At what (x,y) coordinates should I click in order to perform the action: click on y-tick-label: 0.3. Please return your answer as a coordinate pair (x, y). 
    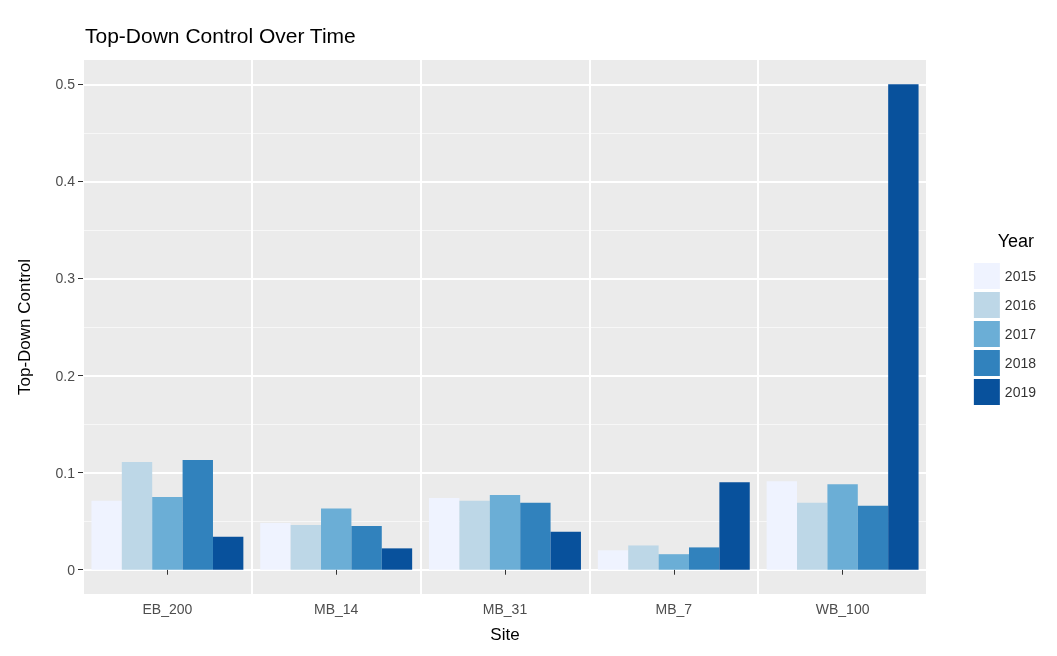
    Looking at the image, I should click on (65, 278).